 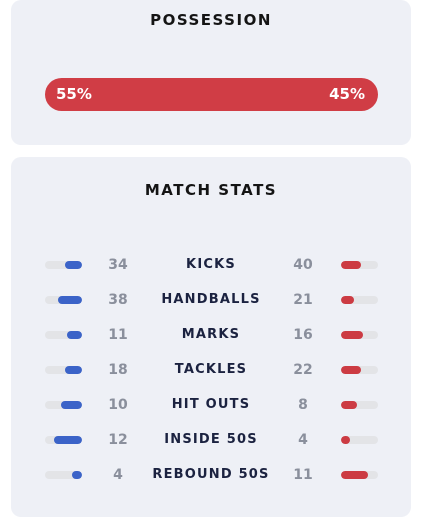 I want to click on away-value: 16, so click(x=303, y=335).